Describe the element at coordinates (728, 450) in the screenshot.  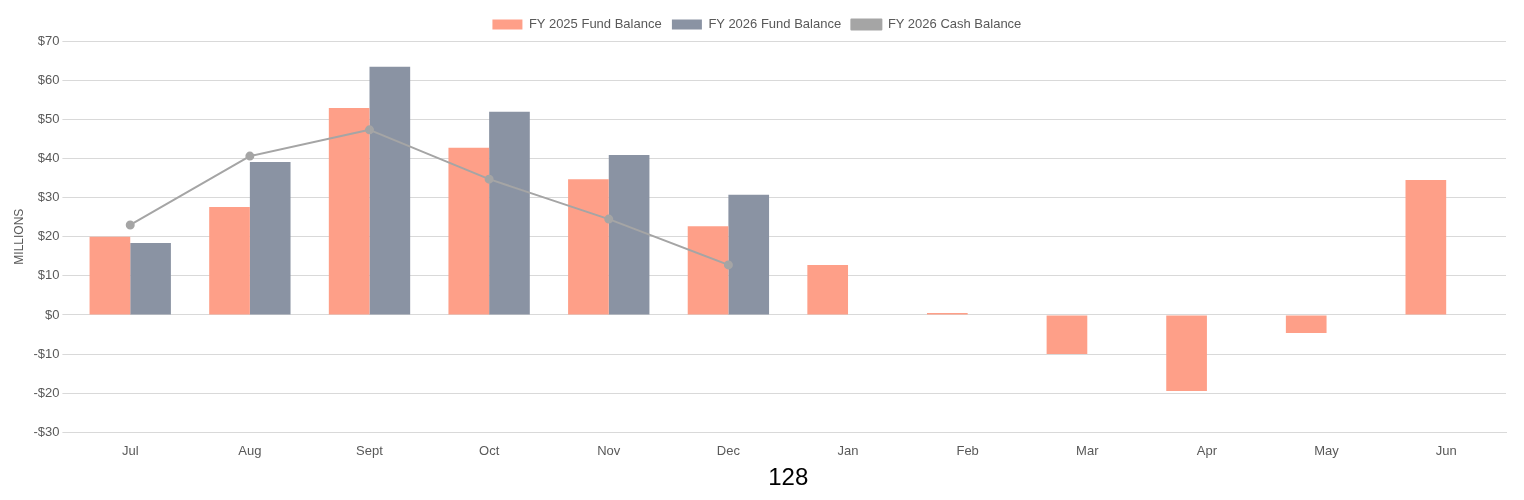
I see `x-tick-label: Dec` at that location.